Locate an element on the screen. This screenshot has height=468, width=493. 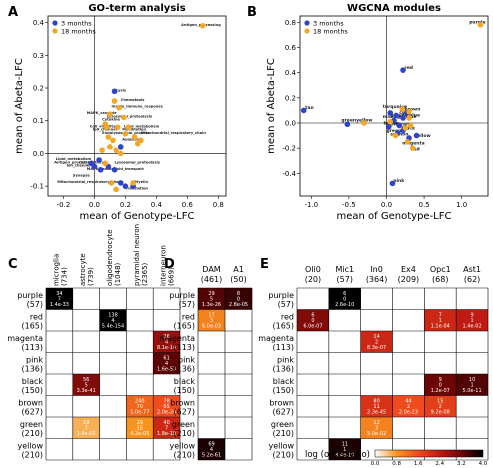
point-annotation: Innate_immune_response is located at coordinates (137, 107).